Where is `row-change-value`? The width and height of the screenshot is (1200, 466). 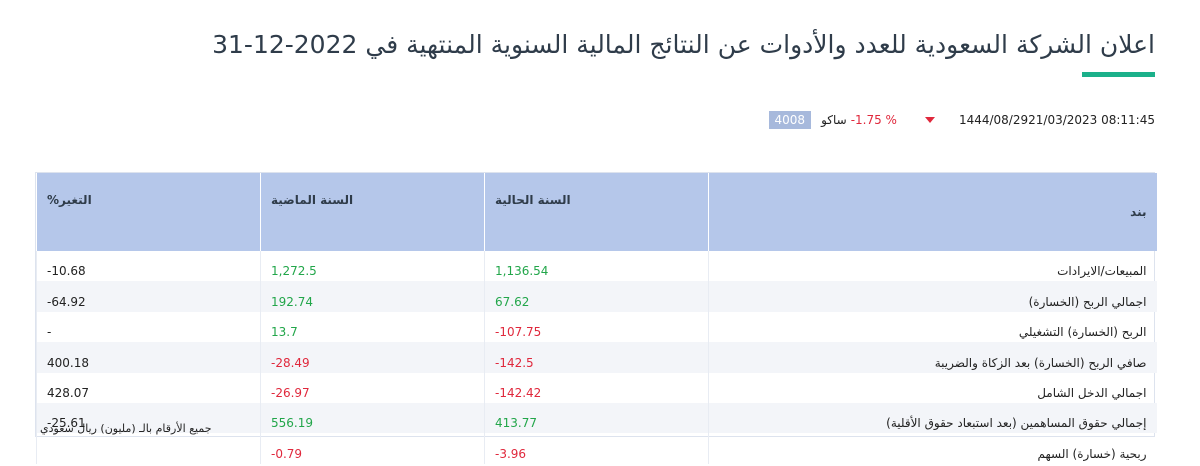
row-change-value is located at coordinates (148, 448).